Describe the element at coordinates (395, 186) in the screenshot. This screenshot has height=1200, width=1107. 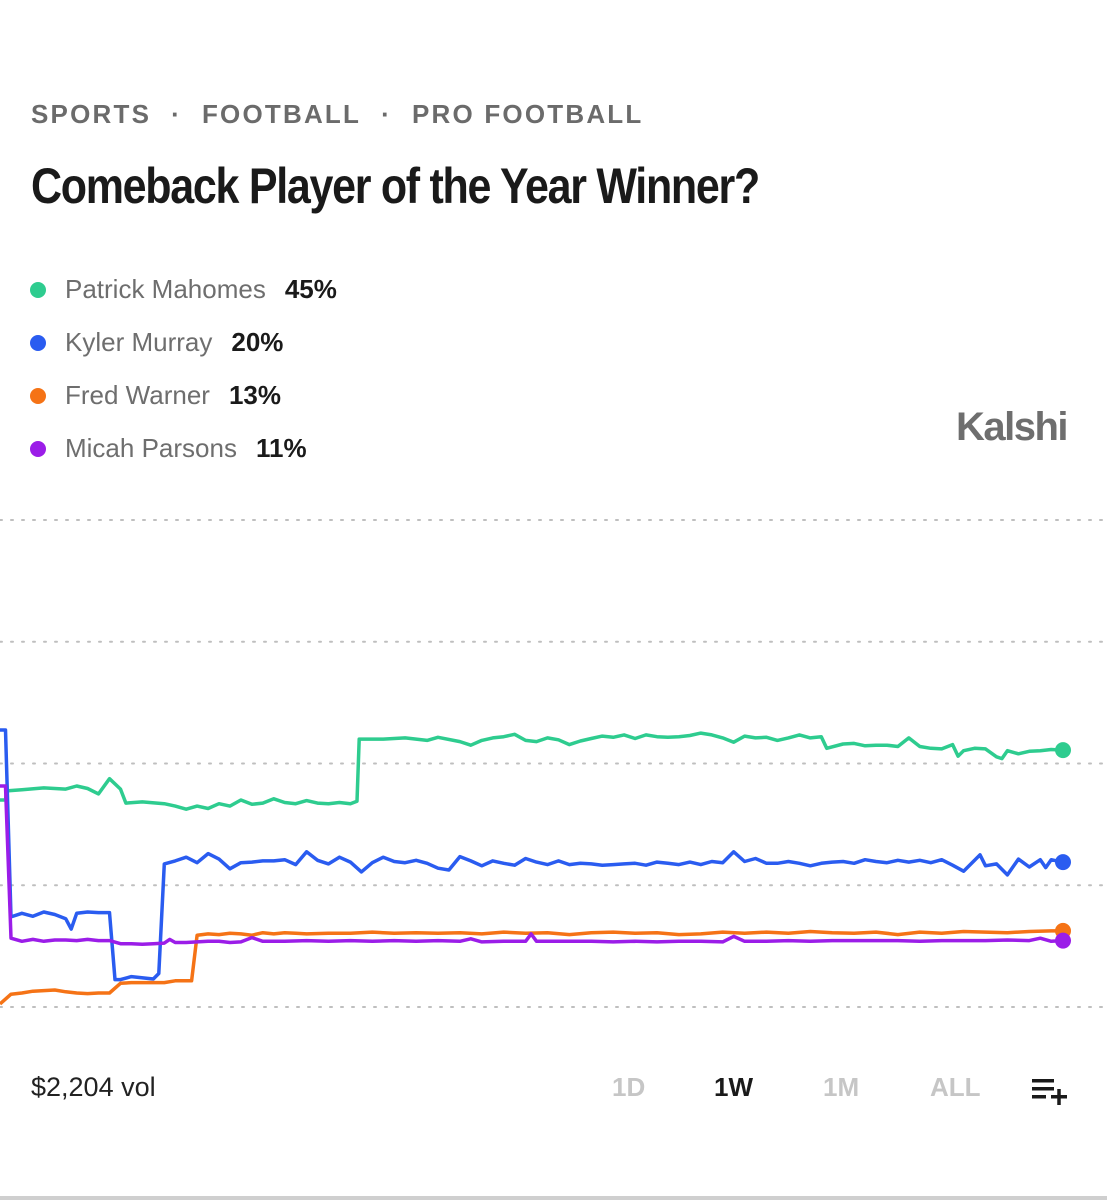
I see `page-title: Comeback Player of the Year Winner?` at that location.